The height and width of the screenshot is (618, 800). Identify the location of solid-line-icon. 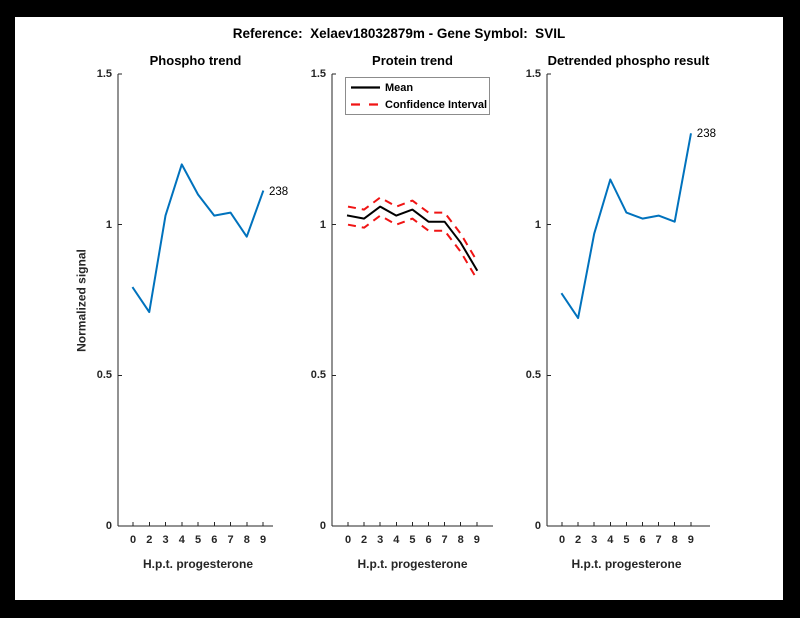
(365, 87).